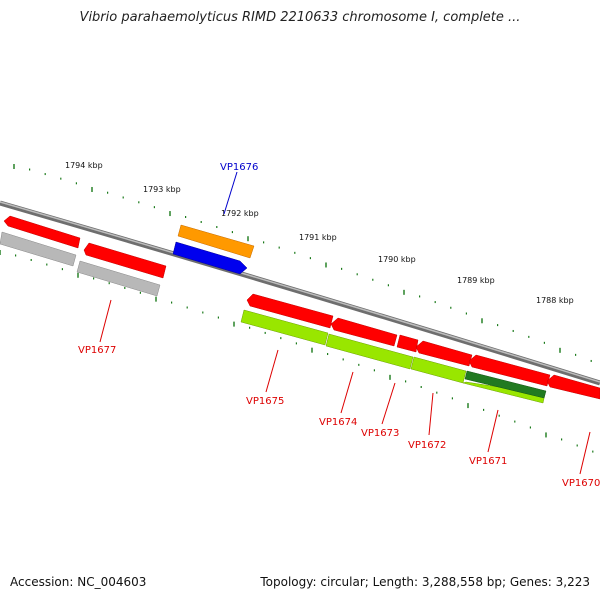 The image size is (600, 600). Describe the element at coordinates (162, 189) in the screenshot. I see `tick-label: 1793 kbp` at that location.